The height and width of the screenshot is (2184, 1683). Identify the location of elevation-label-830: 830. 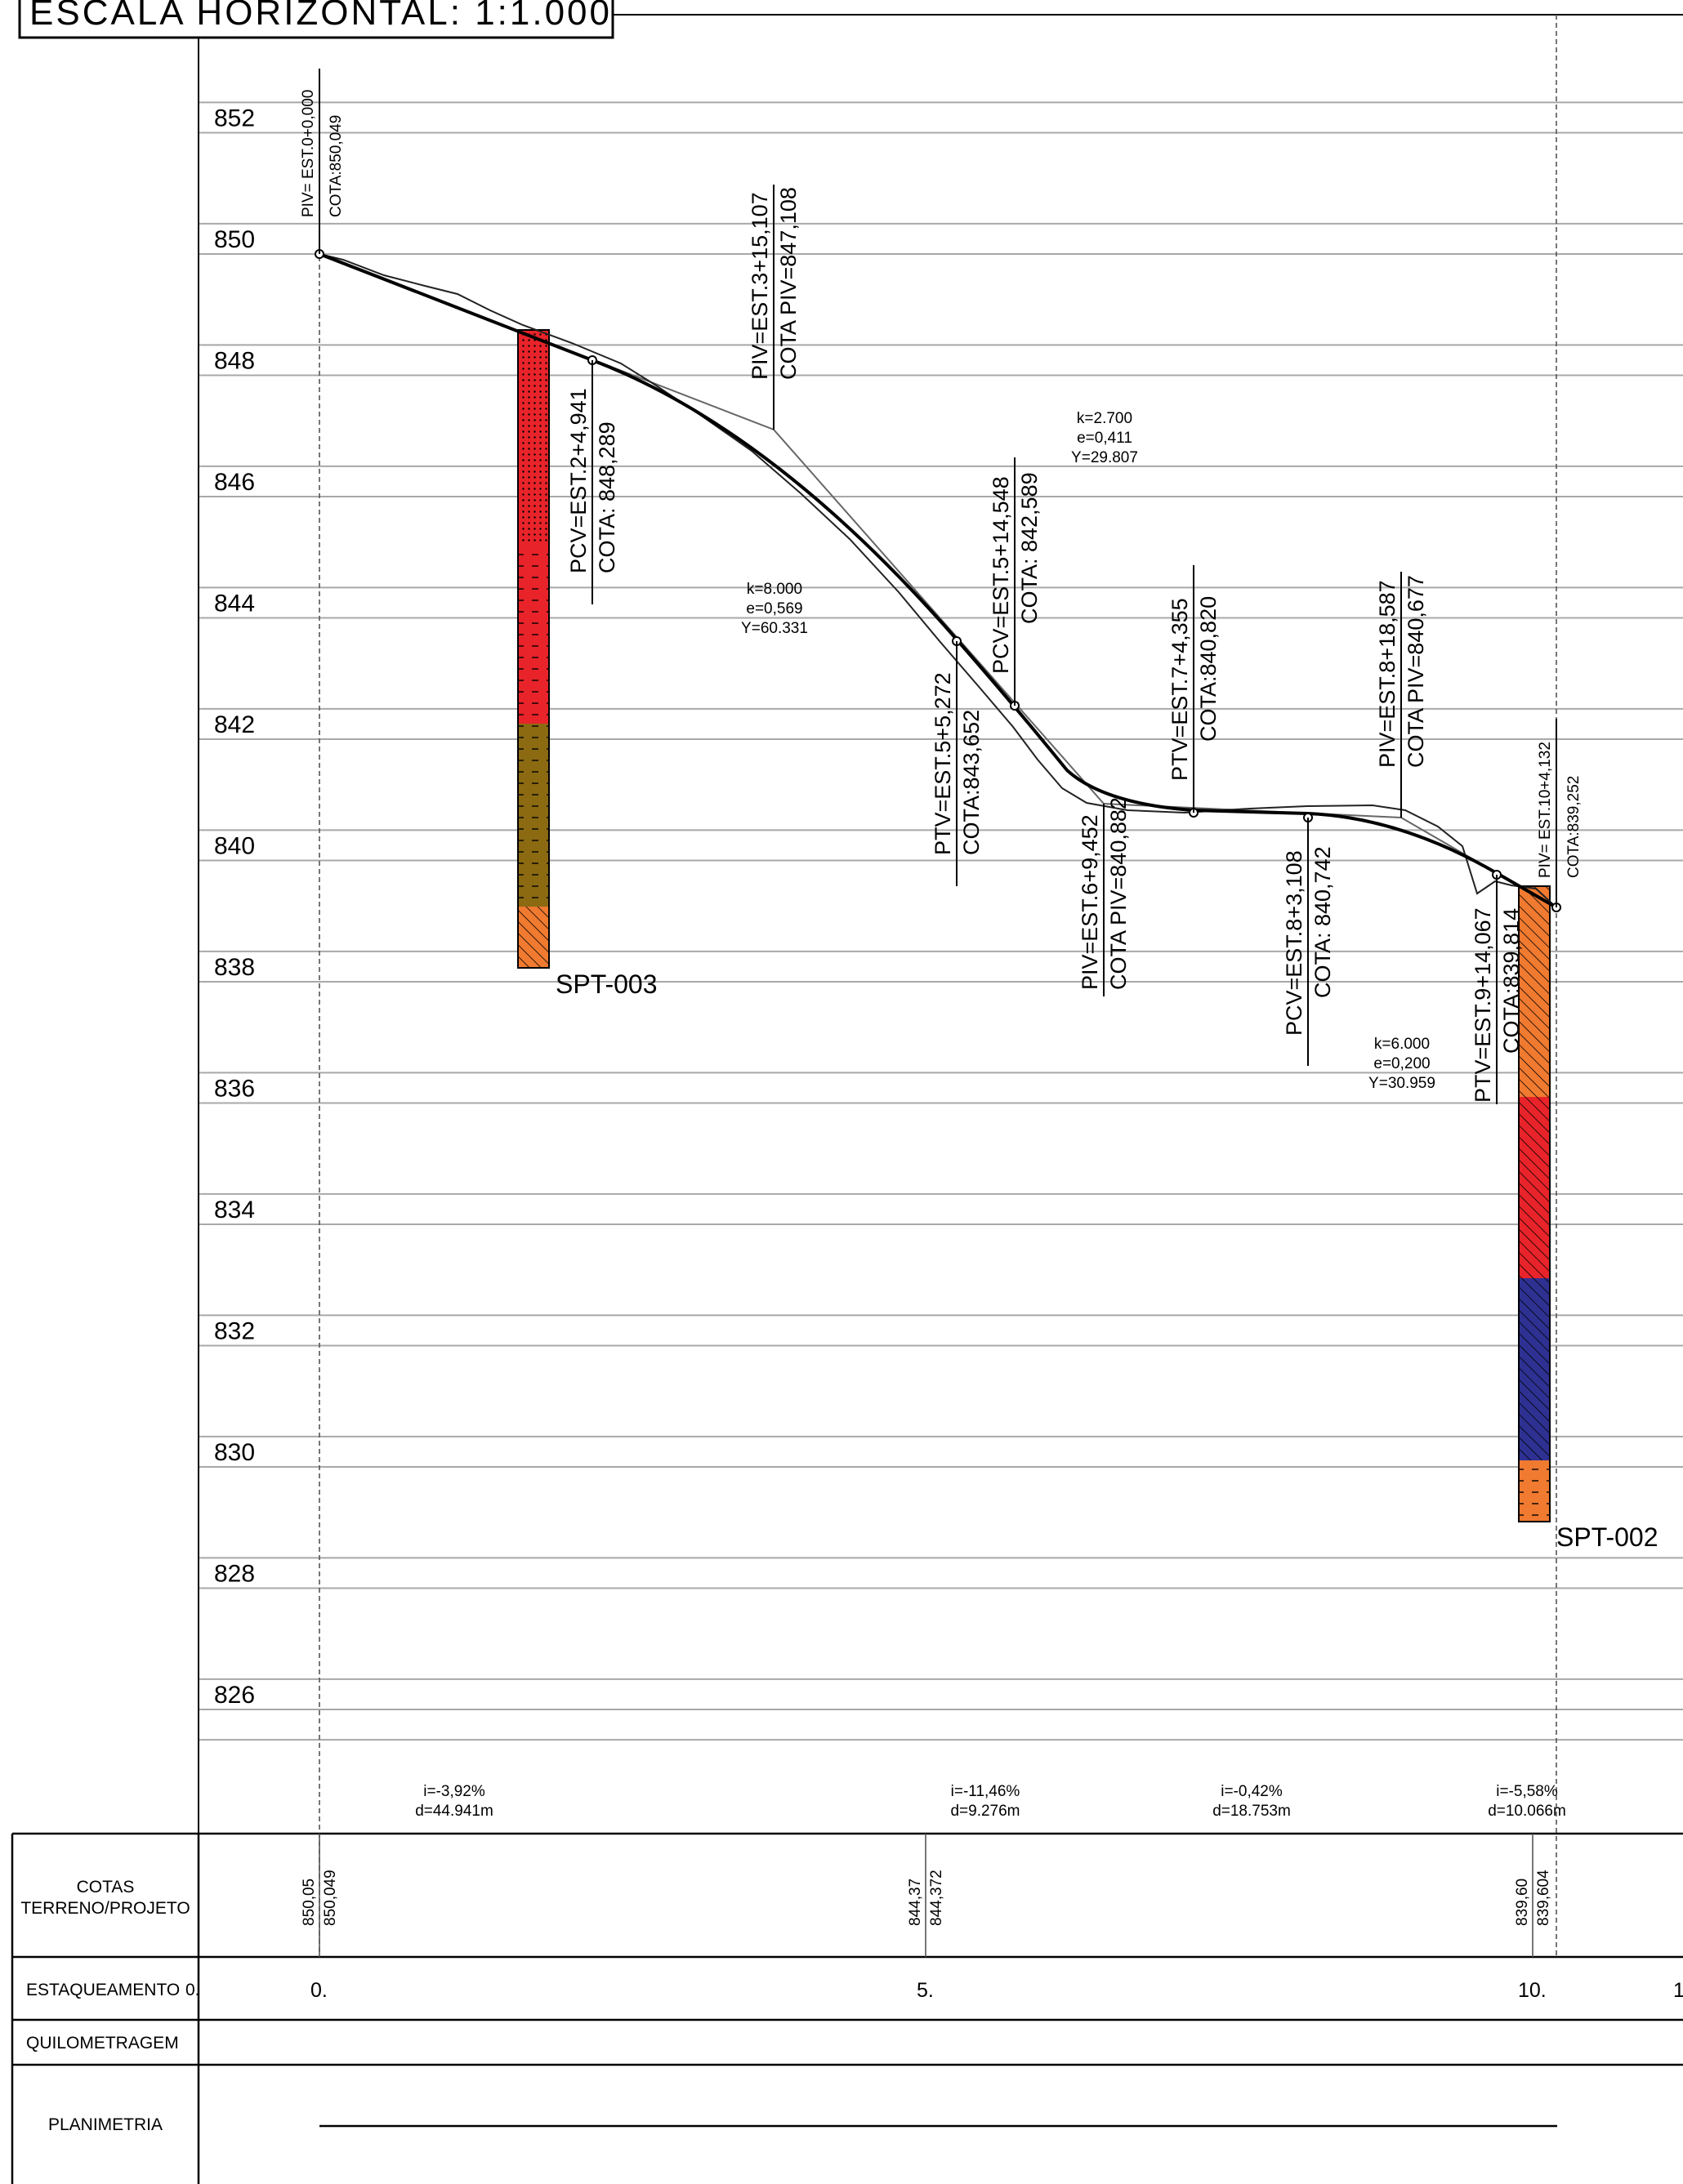
(234, 1452).